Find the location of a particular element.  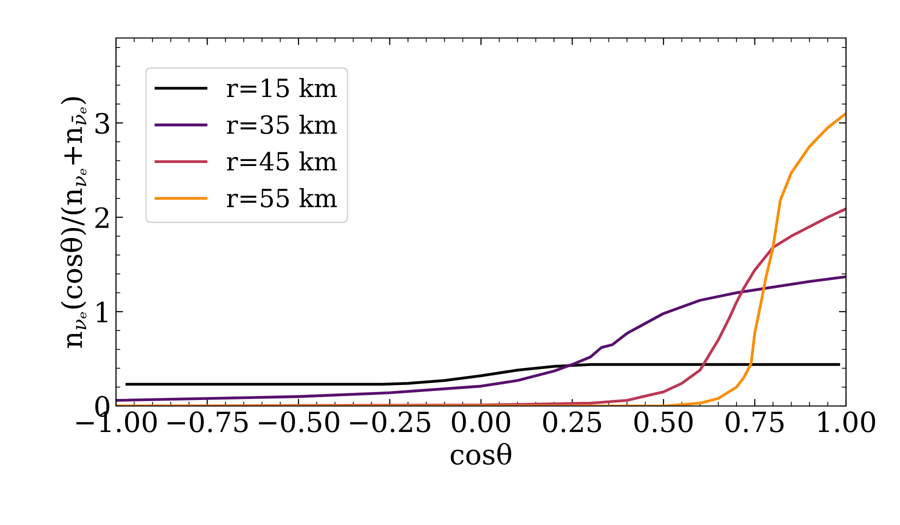

legend-label: r=35 km is located at coordinates (281, 124).